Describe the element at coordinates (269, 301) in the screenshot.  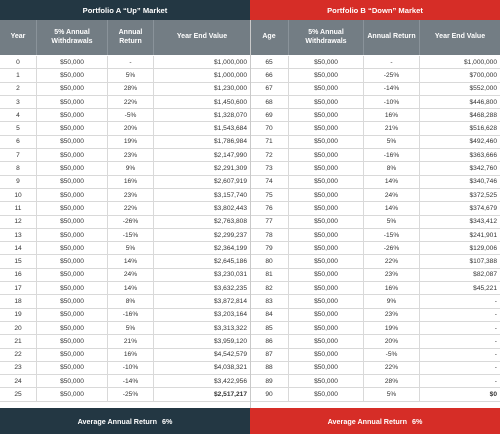
I see `age-cell: 83` at that location.